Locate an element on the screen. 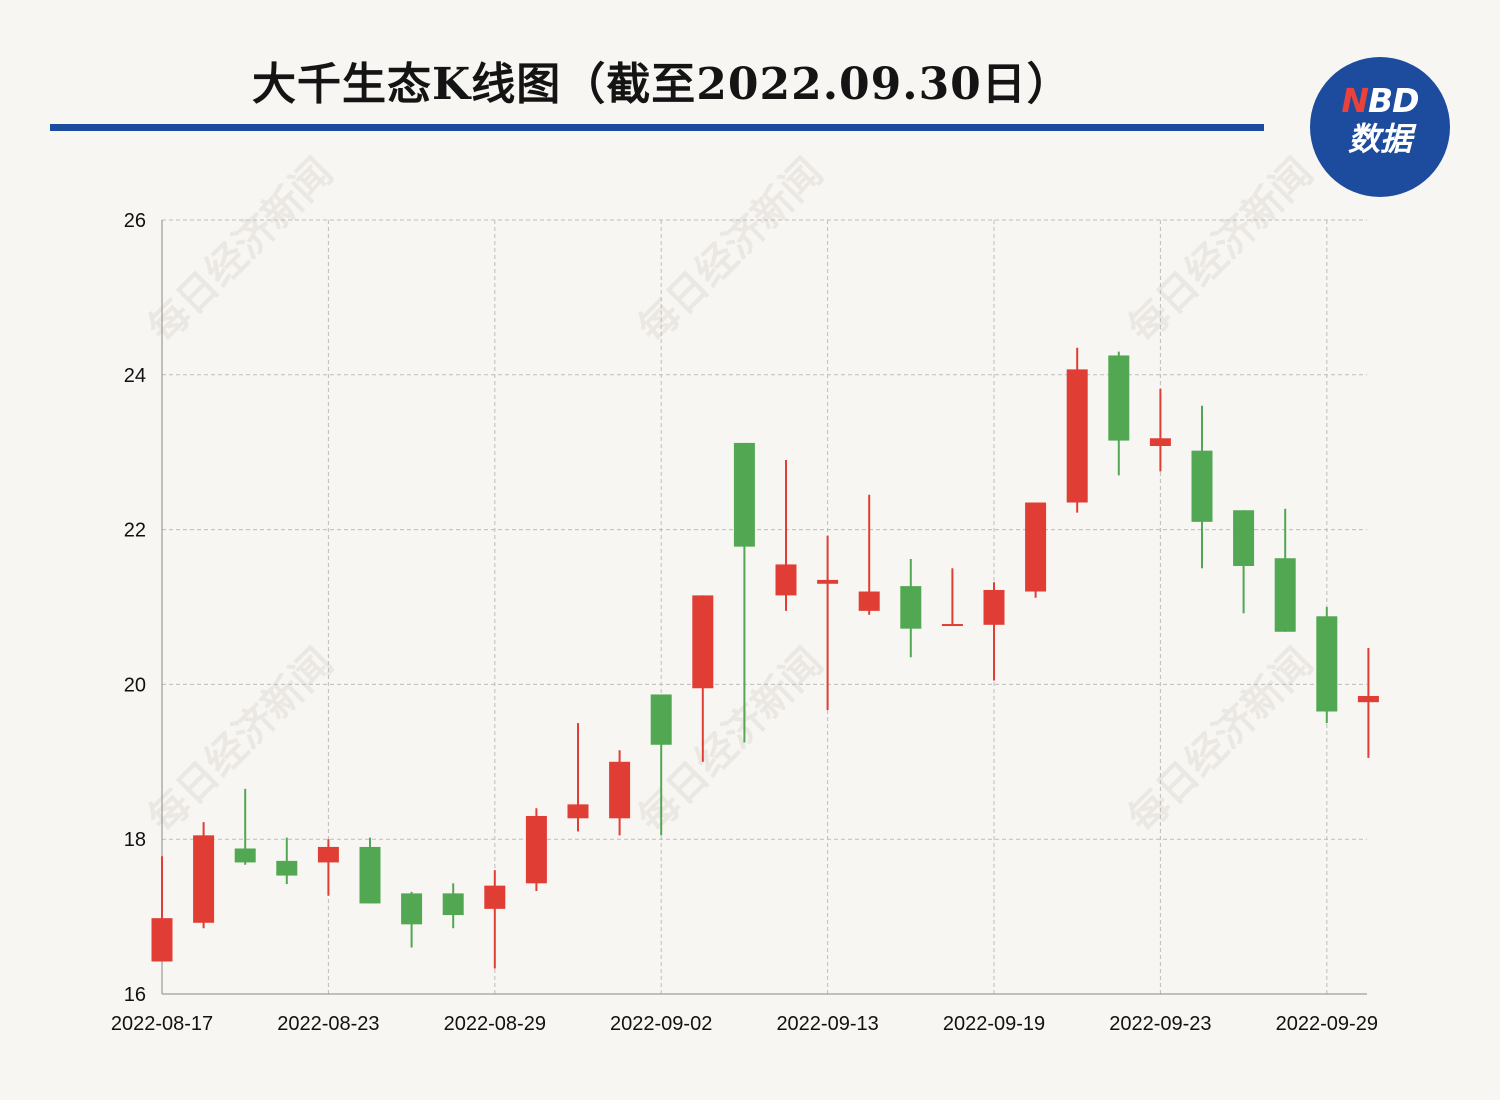 The width and height of the screenshot is (1500, 1100). x-tick-label: 2022-09-13 is located at coordinates (827, 1024).